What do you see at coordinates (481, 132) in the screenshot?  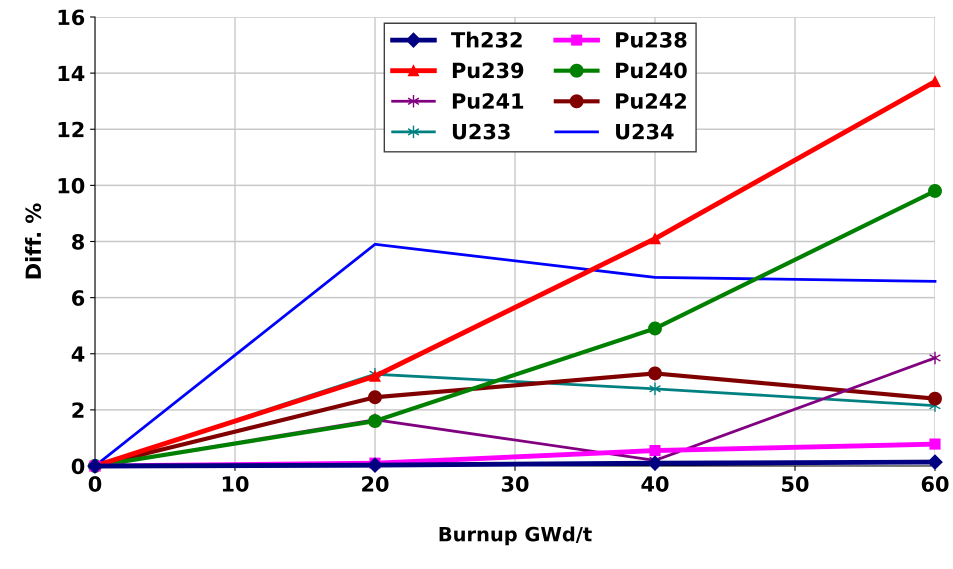 I see `legend-label: U233` at bounding box center [481, 132].